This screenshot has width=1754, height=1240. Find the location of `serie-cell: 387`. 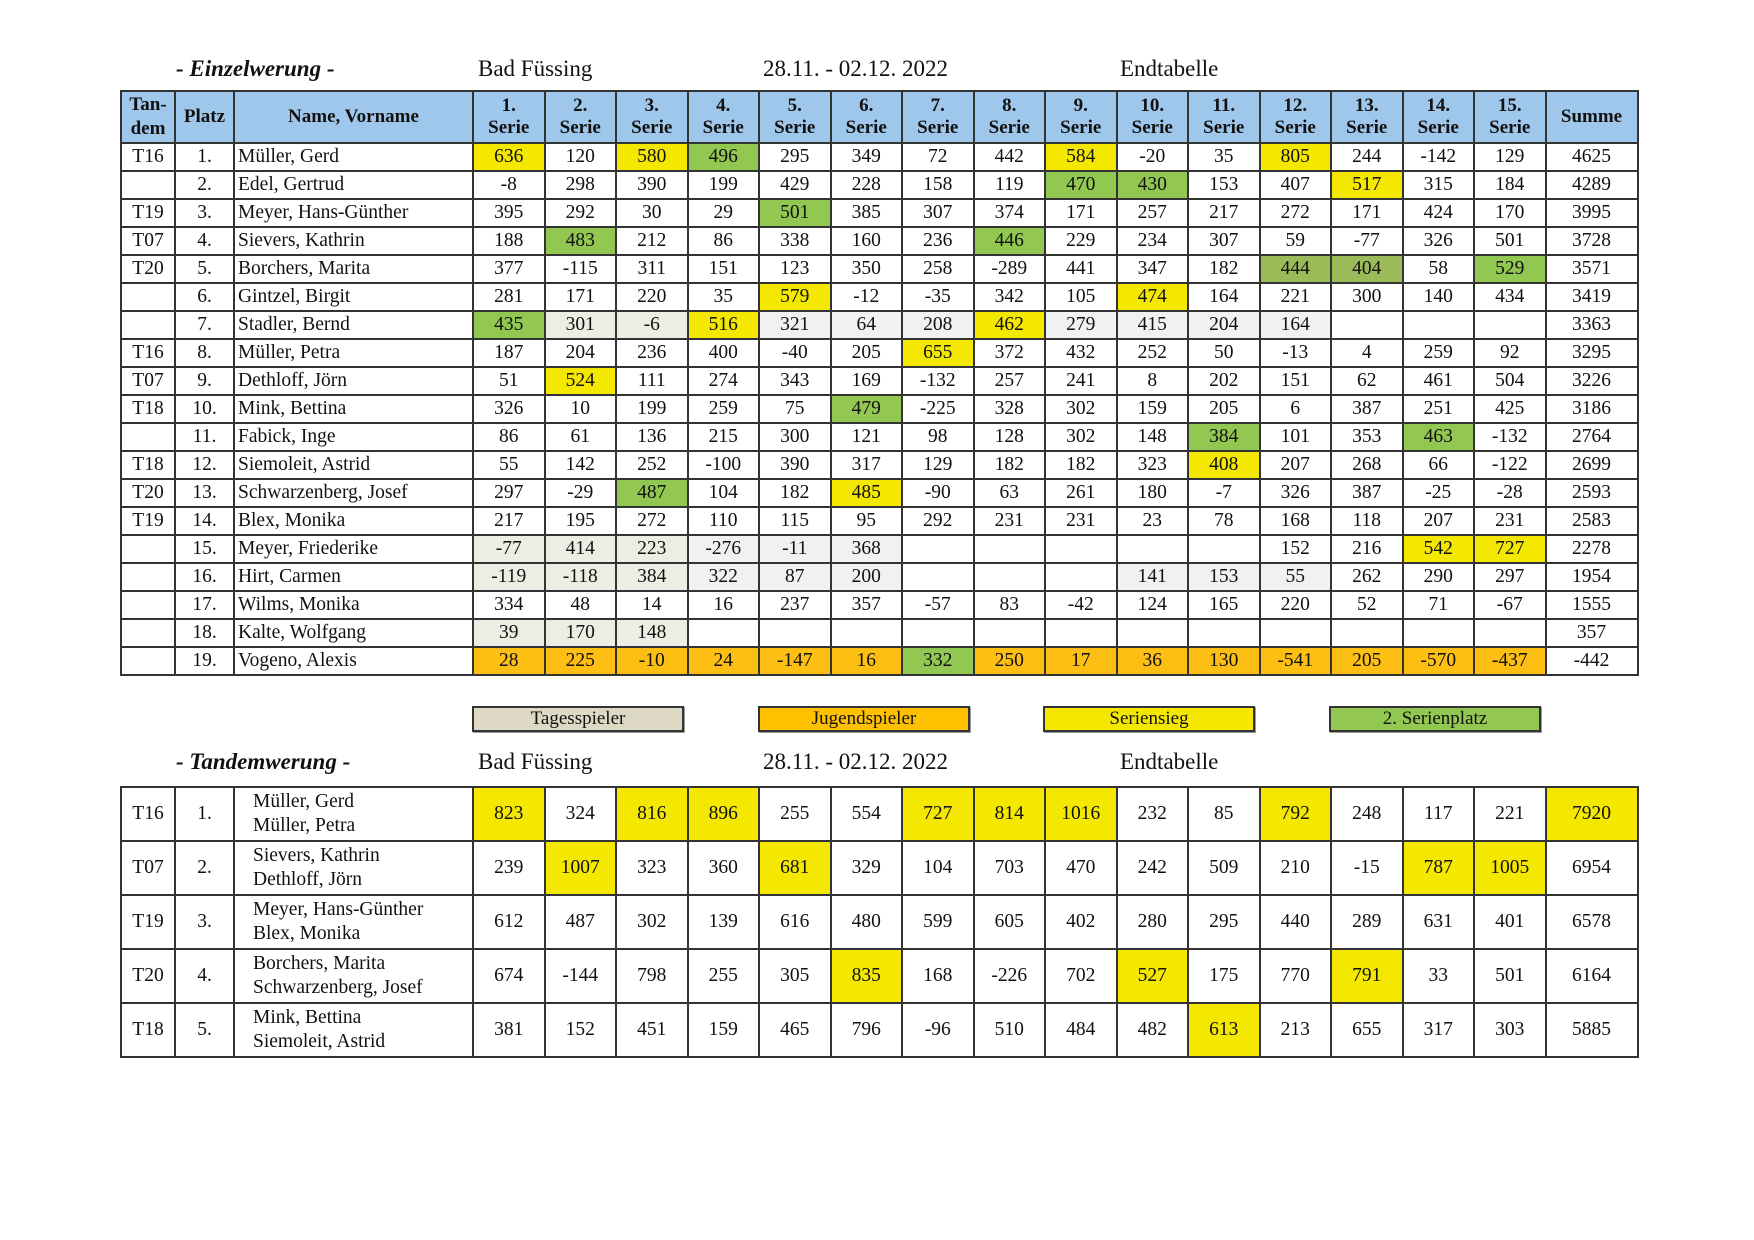

serie-cell: 387 is located at coordinates (1367, 409).